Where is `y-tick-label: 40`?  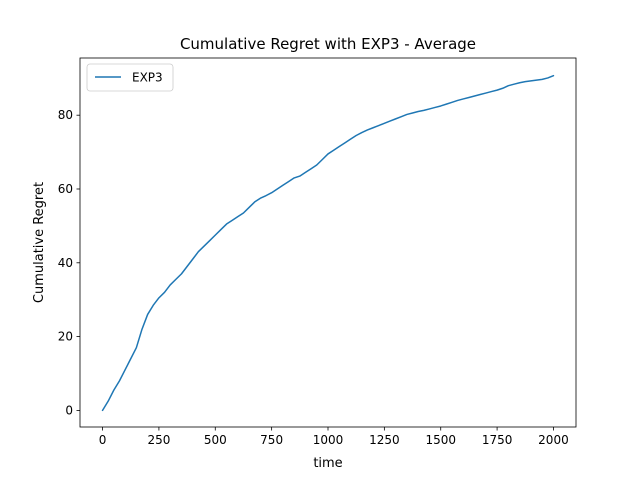
y-tick-label: 40 is located at coordinates (65, 263).